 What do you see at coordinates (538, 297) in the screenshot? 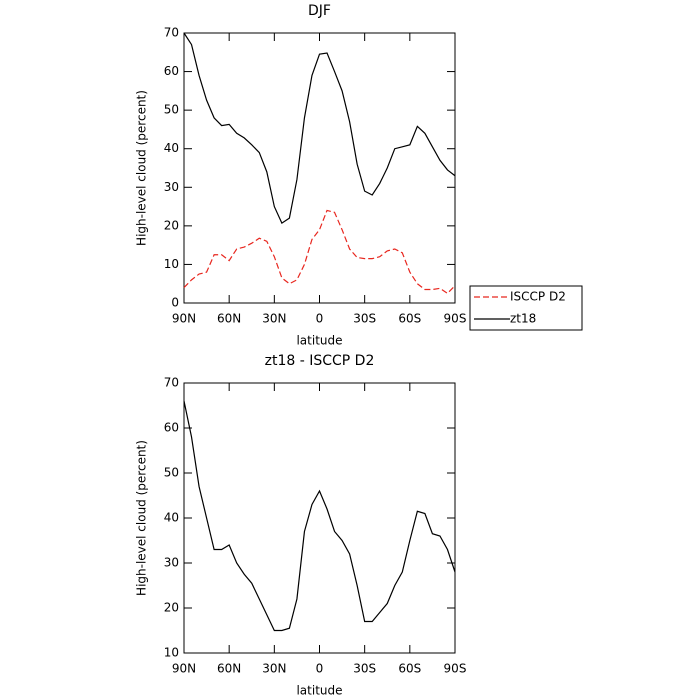
I see `legend-label: ISCCP D2` at bounding box center [538, 297].